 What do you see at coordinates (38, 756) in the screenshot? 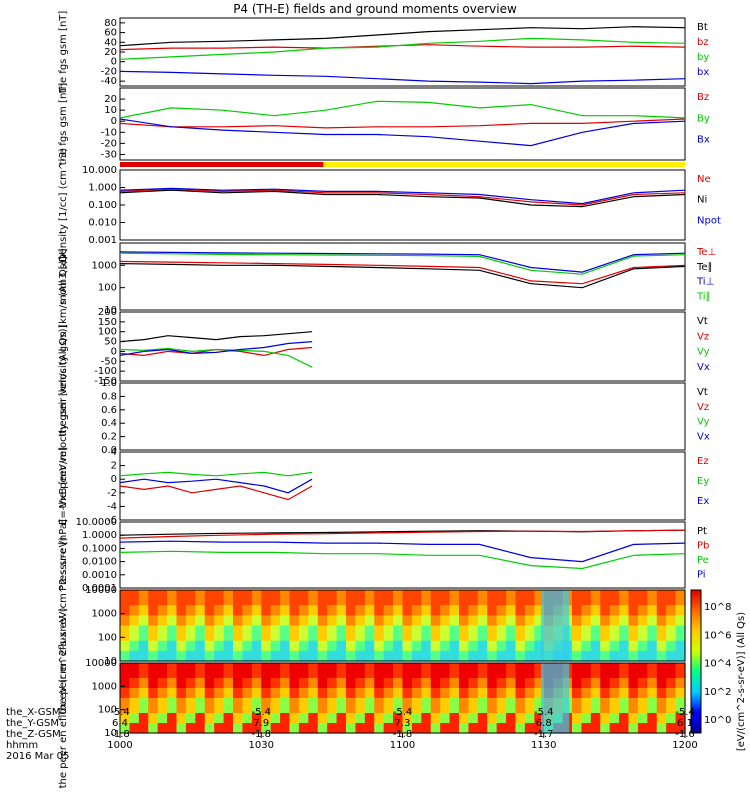
I see `footer-date-label: 2016 Mar 05` at bounding box center [38, 756].